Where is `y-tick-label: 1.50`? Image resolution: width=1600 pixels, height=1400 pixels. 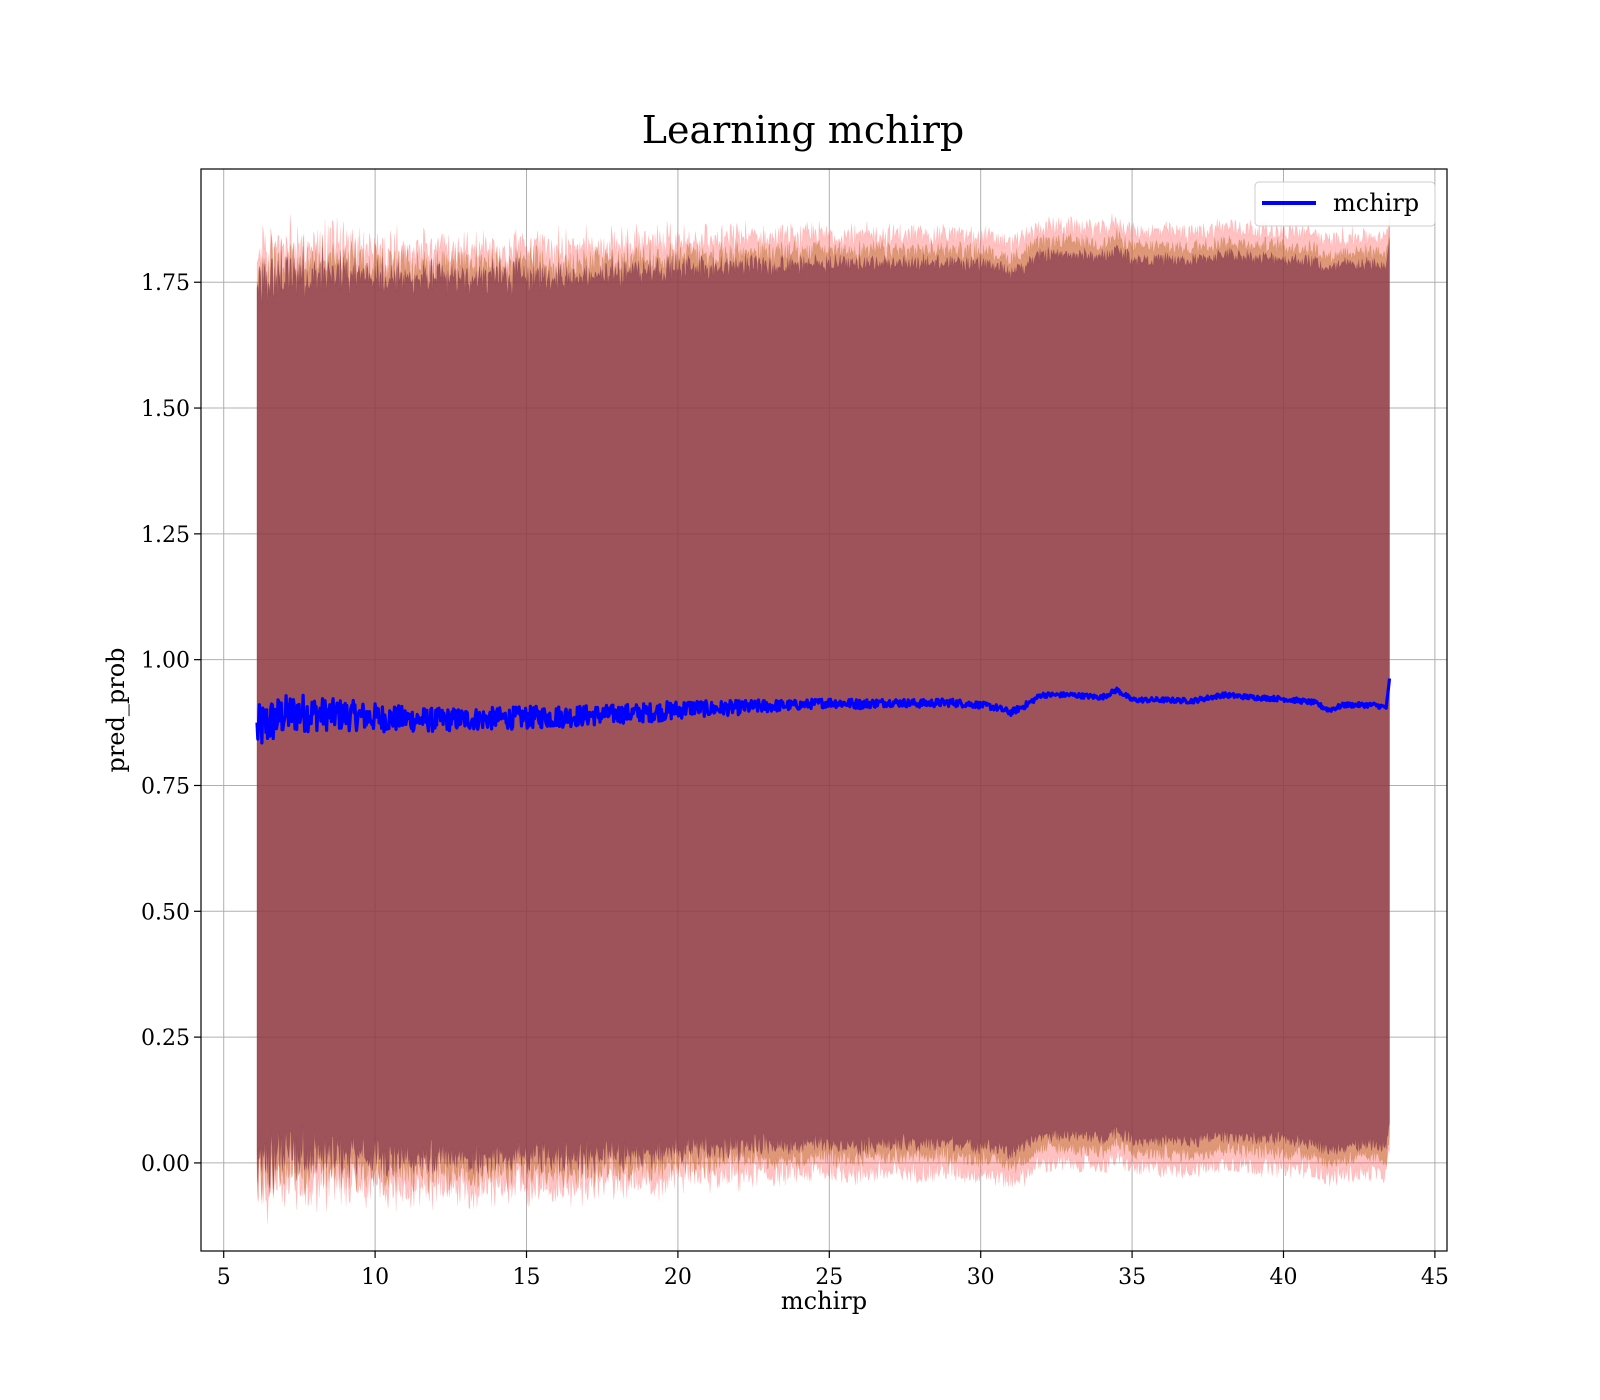
y-tick-label: 1.50 is located at coordinates (165, 409).